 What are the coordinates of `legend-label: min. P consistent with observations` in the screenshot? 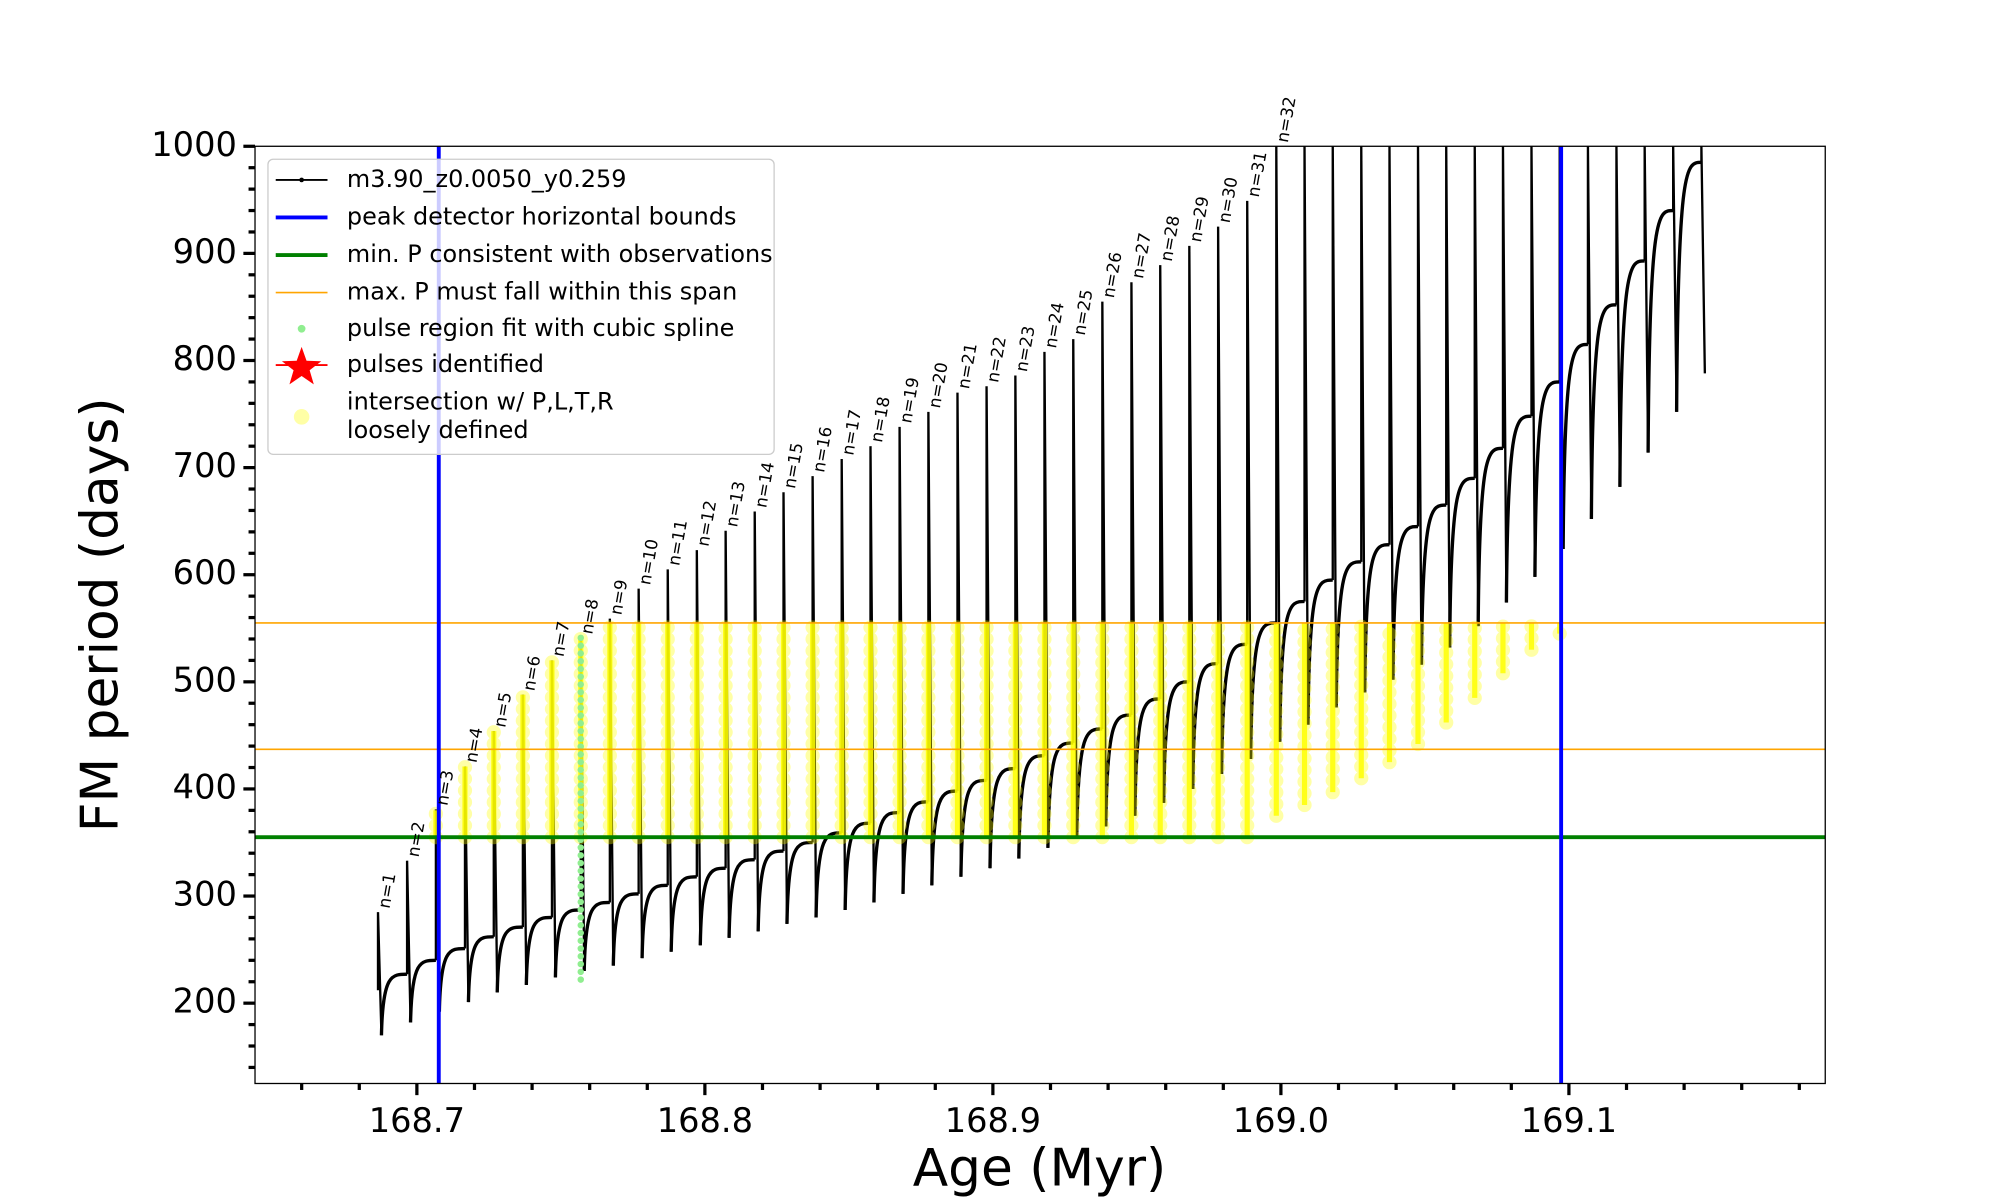 It's located at (560, 254).